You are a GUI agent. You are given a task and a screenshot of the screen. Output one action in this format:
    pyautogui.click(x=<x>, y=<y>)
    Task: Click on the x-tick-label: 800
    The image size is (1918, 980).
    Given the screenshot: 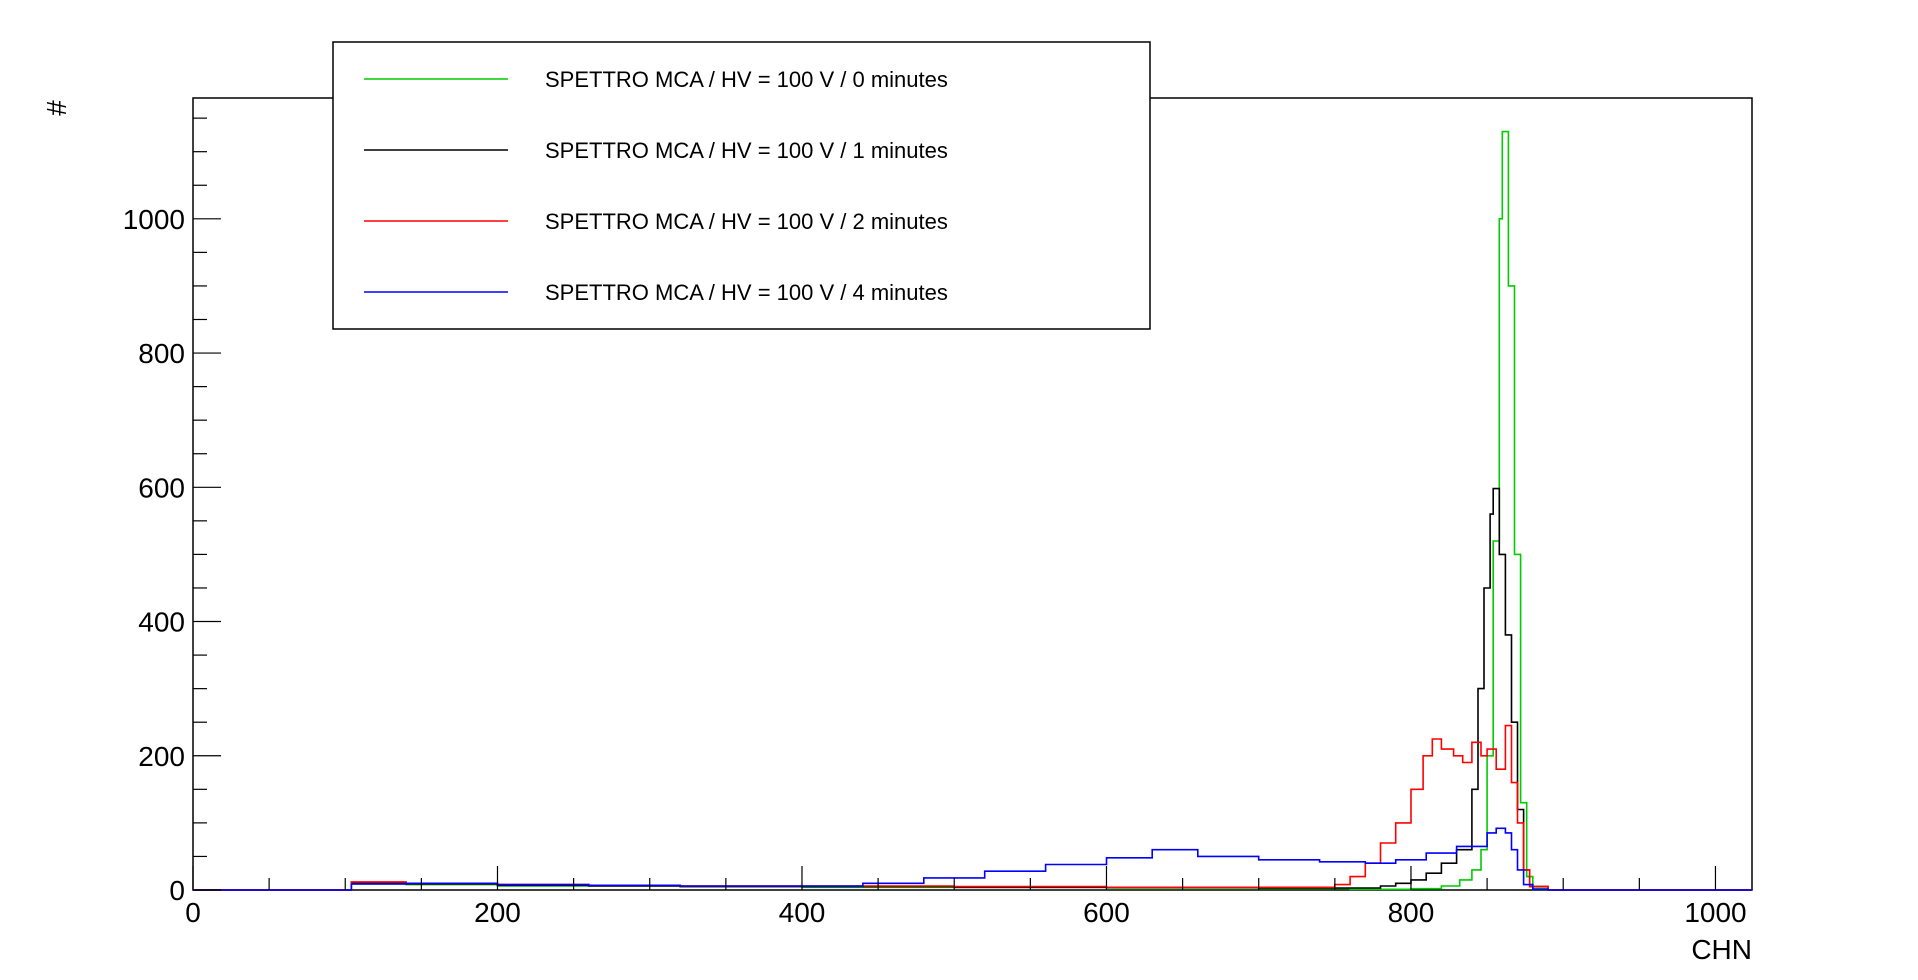 What is the action you would take?
    pyautogui.click(x=1411, y=912)
    